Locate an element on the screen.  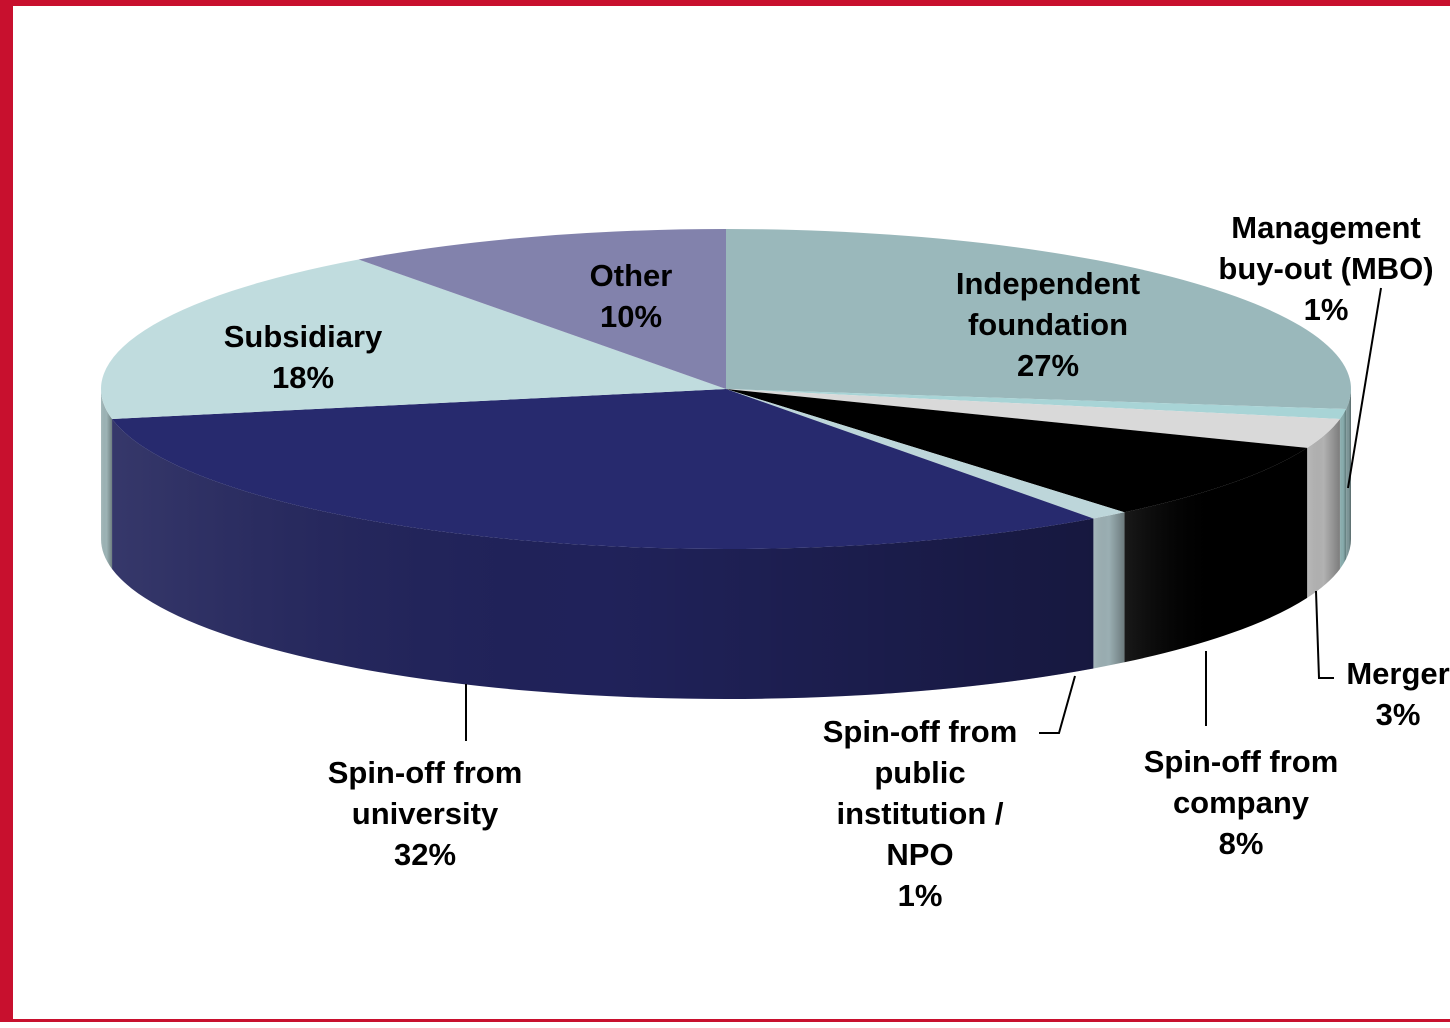
slice-label-line-1-1: buy-out (MBO) is located at coordinates (1325, 268).